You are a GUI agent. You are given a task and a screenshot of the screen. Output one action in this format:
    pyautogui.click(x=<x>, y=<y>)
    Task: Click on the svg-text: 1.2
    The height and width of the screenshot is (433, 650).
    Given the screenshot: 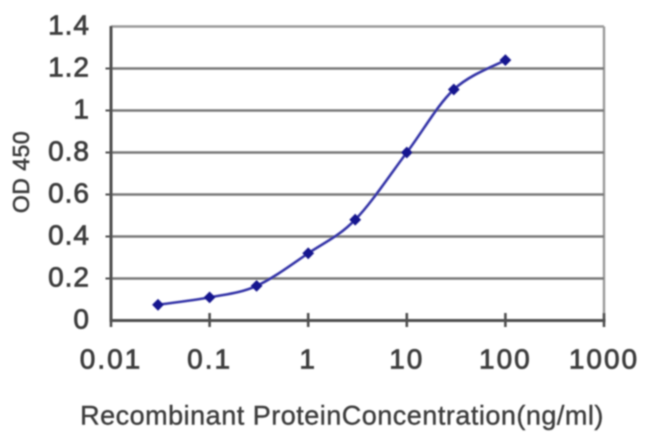 What is the action you would take?
    pyautogui.click(x=69, y=67)
    